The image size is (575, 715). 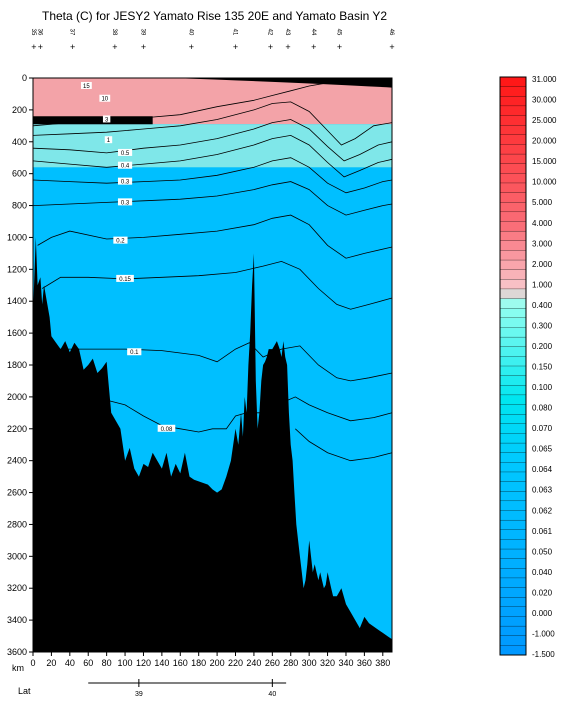 What do you see at coordinates (17, 333) in the screenshot?
I see `y-tick-label: 1600` at bounding box center [17, 333].